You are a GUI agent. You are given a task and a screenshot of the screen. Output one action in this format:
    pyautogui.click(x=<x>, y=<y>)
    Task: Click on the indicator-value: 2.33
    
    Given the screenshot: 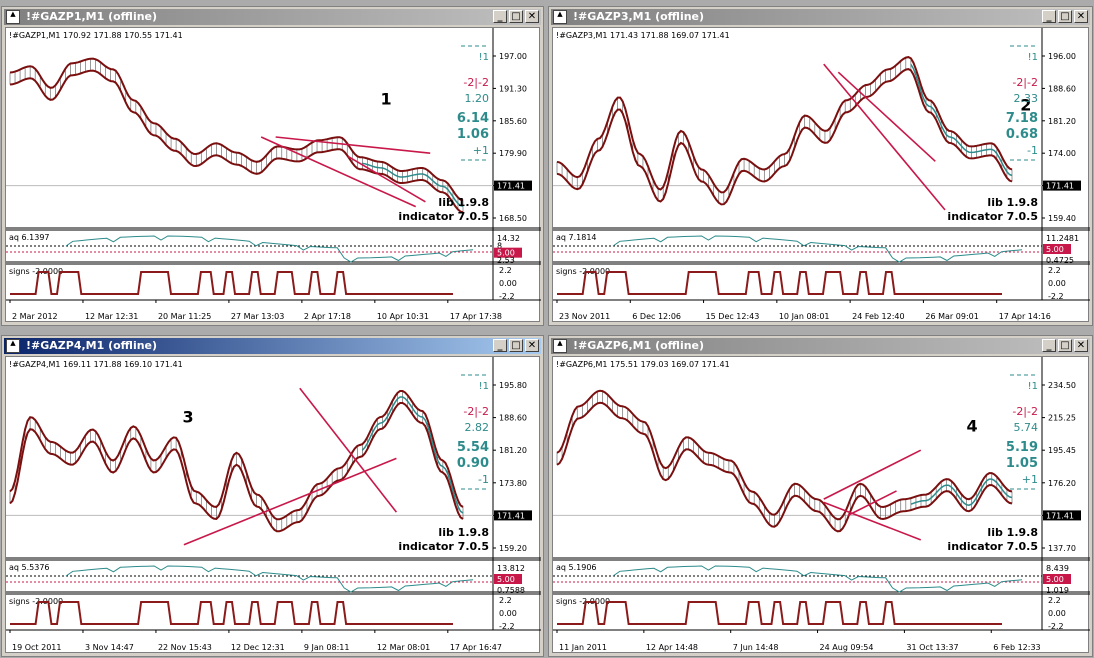 What is the action you would take?
    pyautogui.click(x=1026, y=98)
    